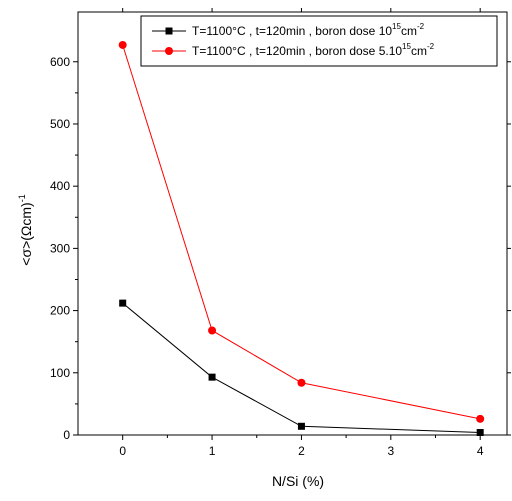  Describe the element at coordinates (390, 451) in the screenshot. I see `x-tick-label: 3` at that location.